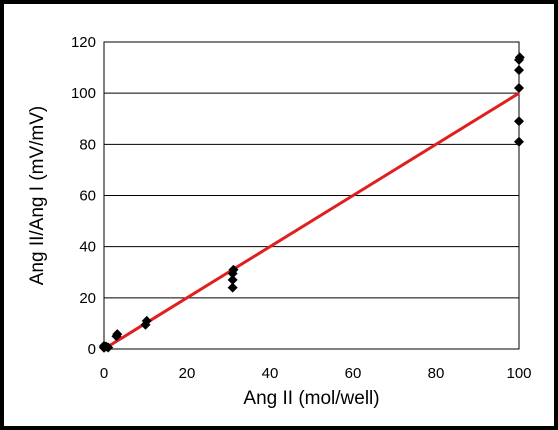 This screenshot has width=558, height=430. What do you see at coordinates (518, 373) in the screenshot?
I see `x-tick-100: 100` at bounding box center [518, 373].